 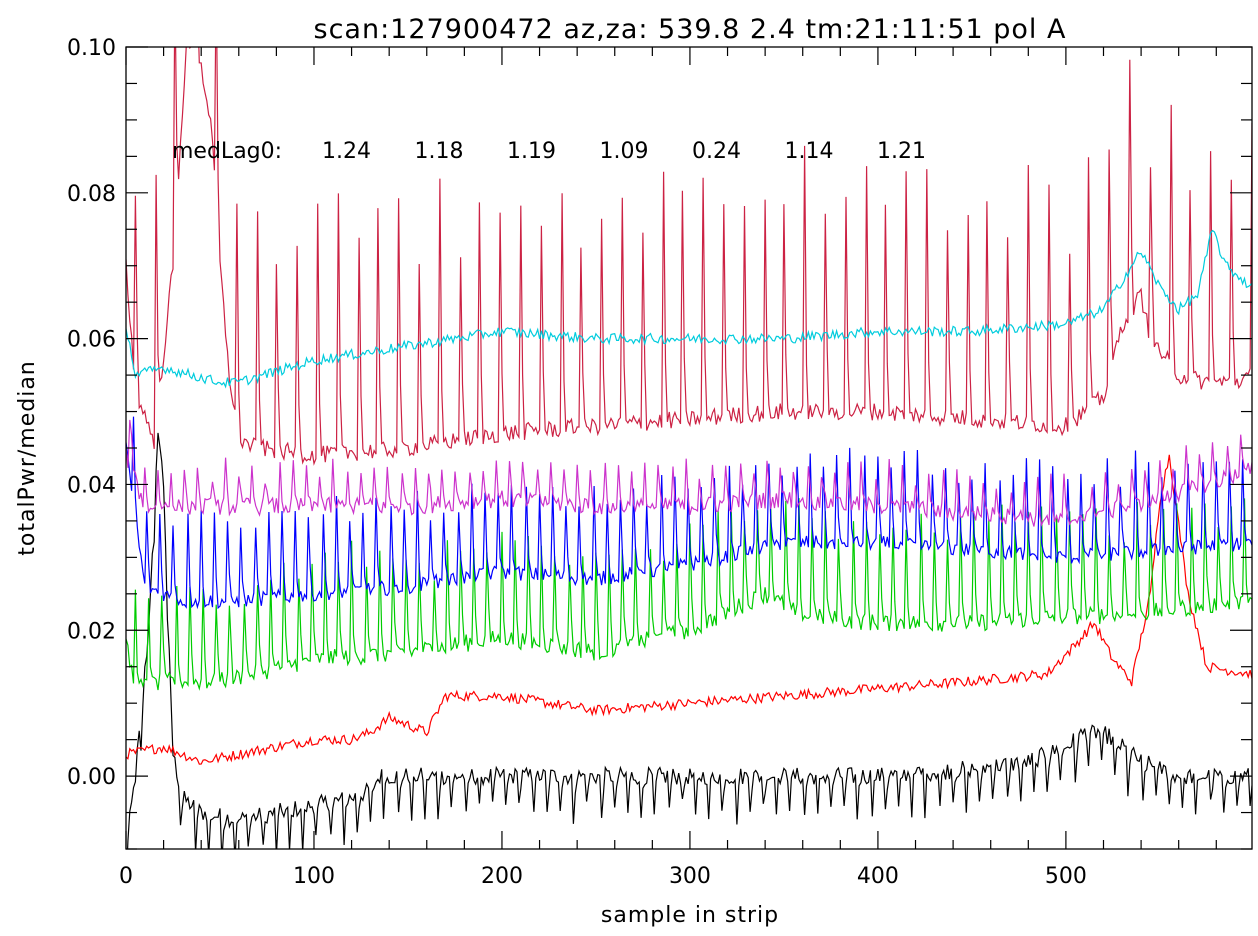 I want to click on y-tick-label: 0.00, so click(x=91, y=777).